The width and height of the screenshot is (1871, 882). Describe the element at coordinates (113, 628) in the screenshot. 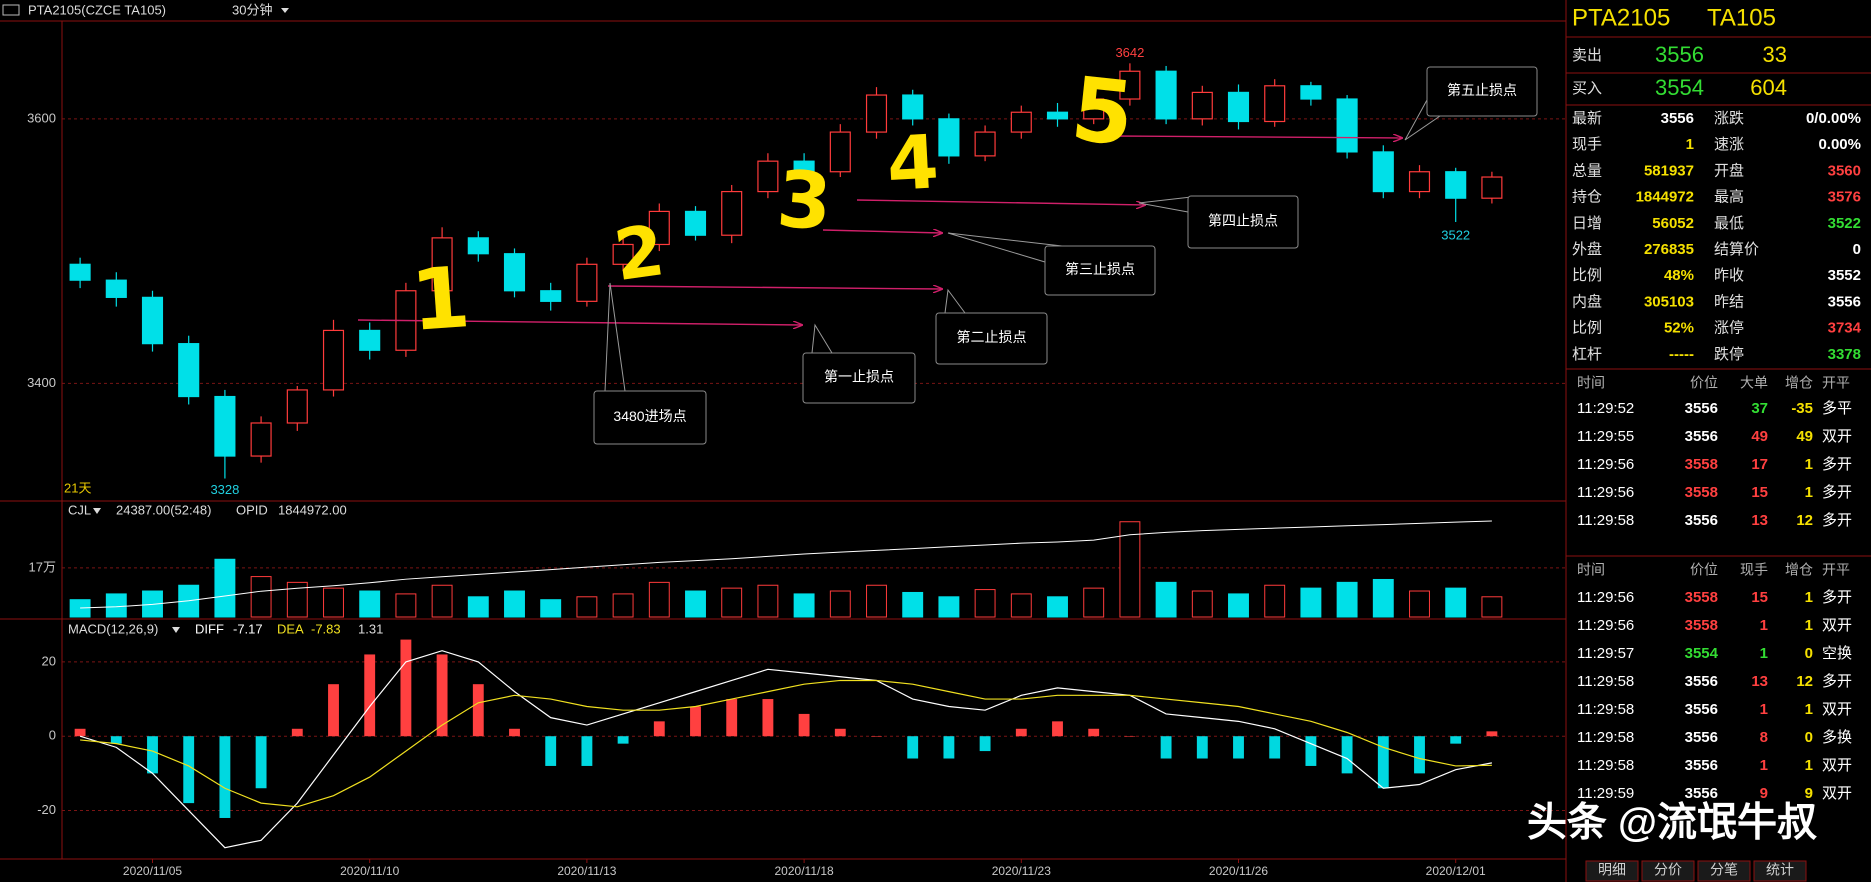

I see `macd-title: MACD(12,26,9)` at that location.